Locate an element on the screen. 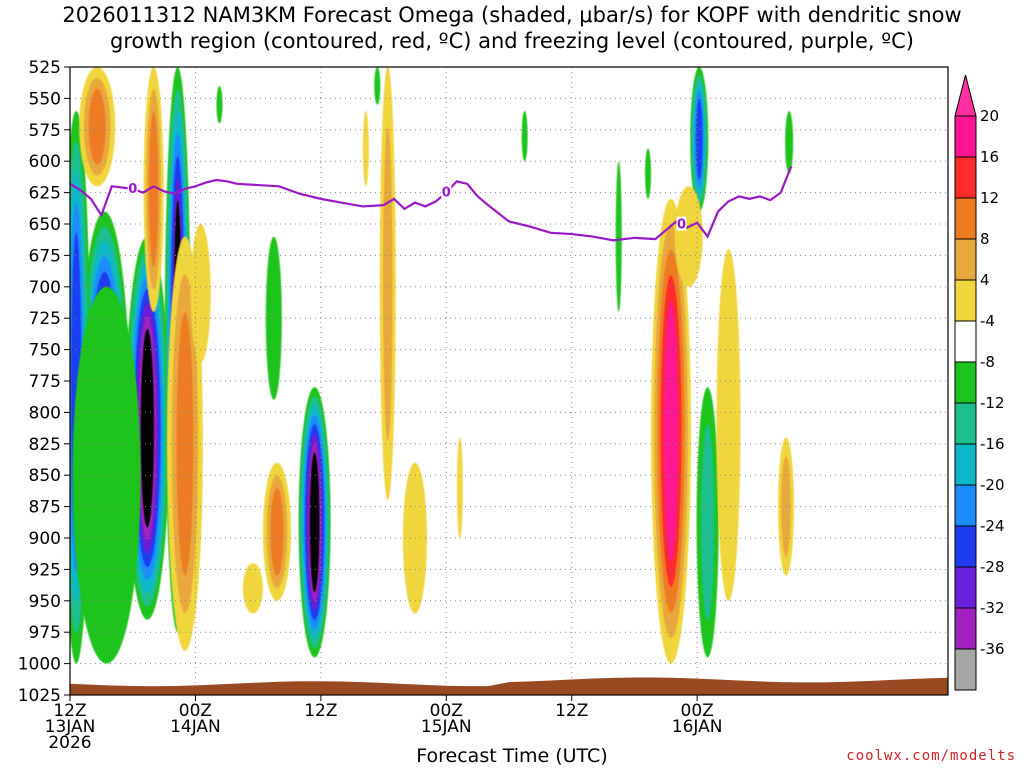  colorbar-label: -20 is located at coordinates (992, 485).